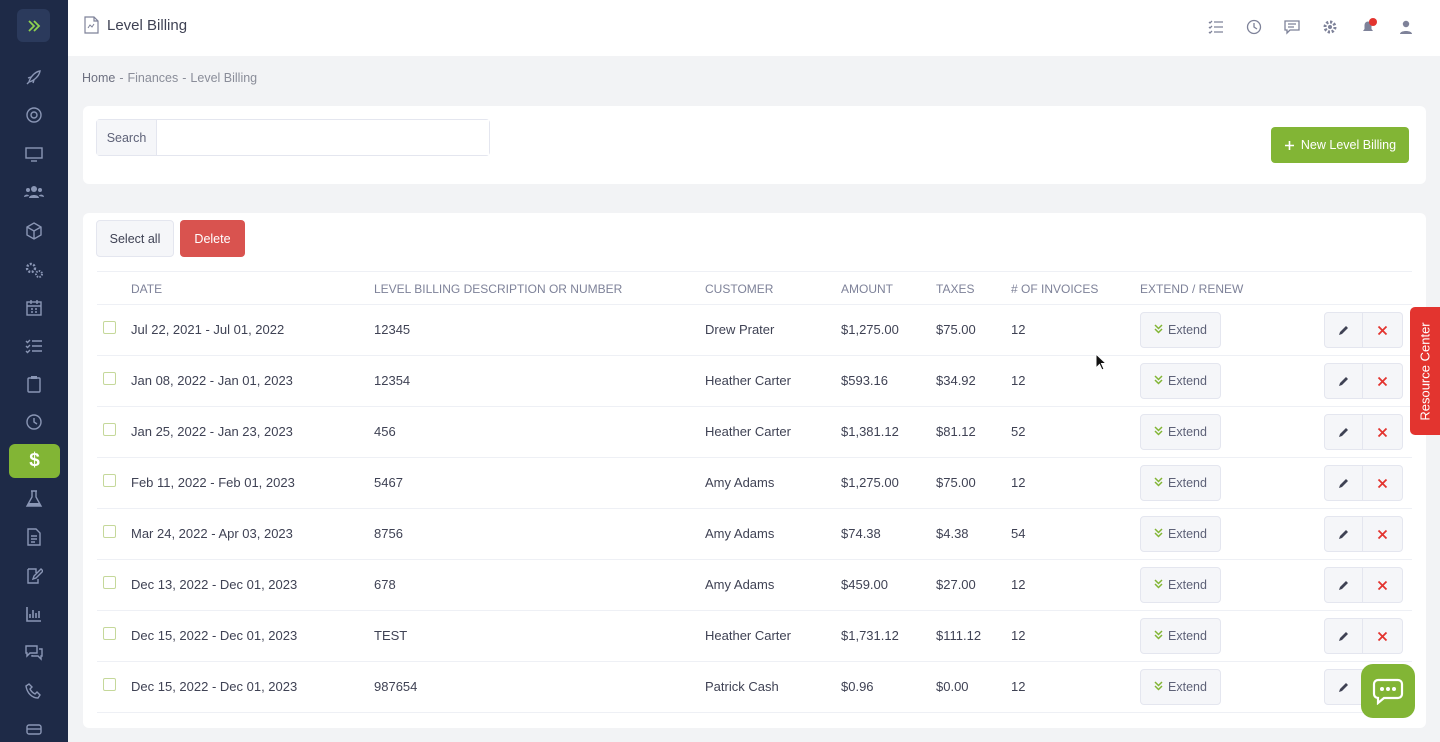  What do you see at coordinates (34, 384) in the screenshot?
I see `clipboard-icon` at bounding box center [34, 384].